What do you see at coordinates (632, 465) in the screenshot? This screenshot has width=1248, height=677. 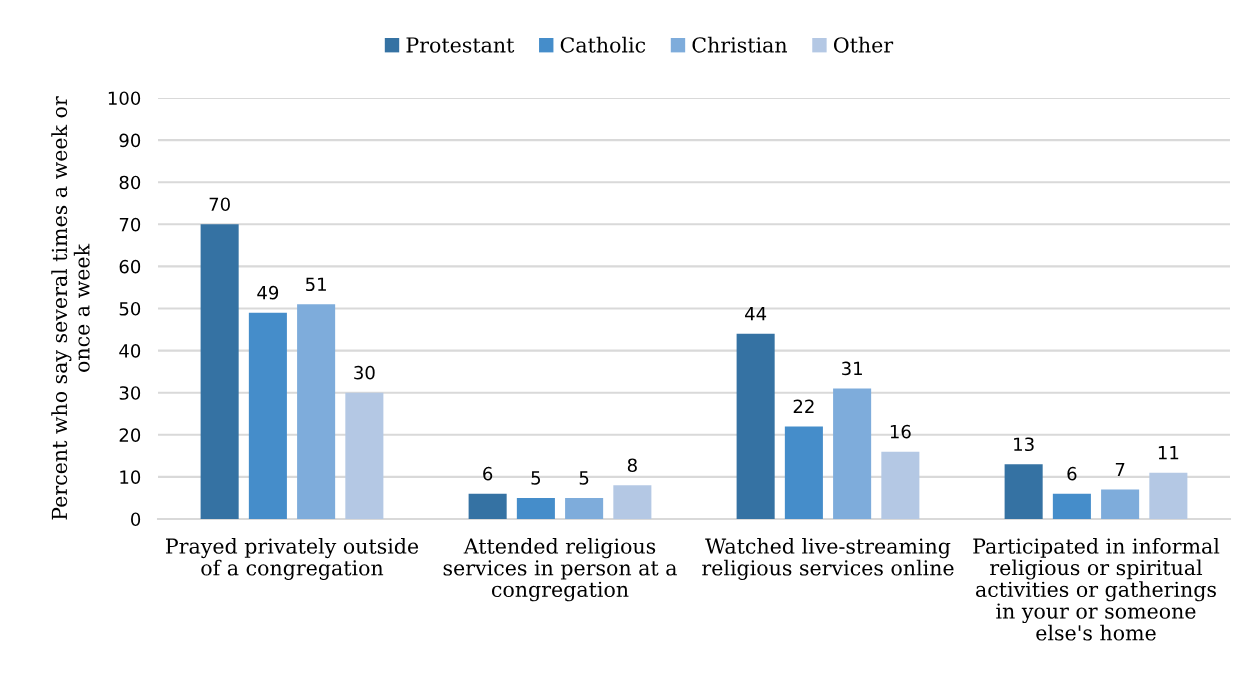 I see `data-label: 8` at bounding box center [632, 465].